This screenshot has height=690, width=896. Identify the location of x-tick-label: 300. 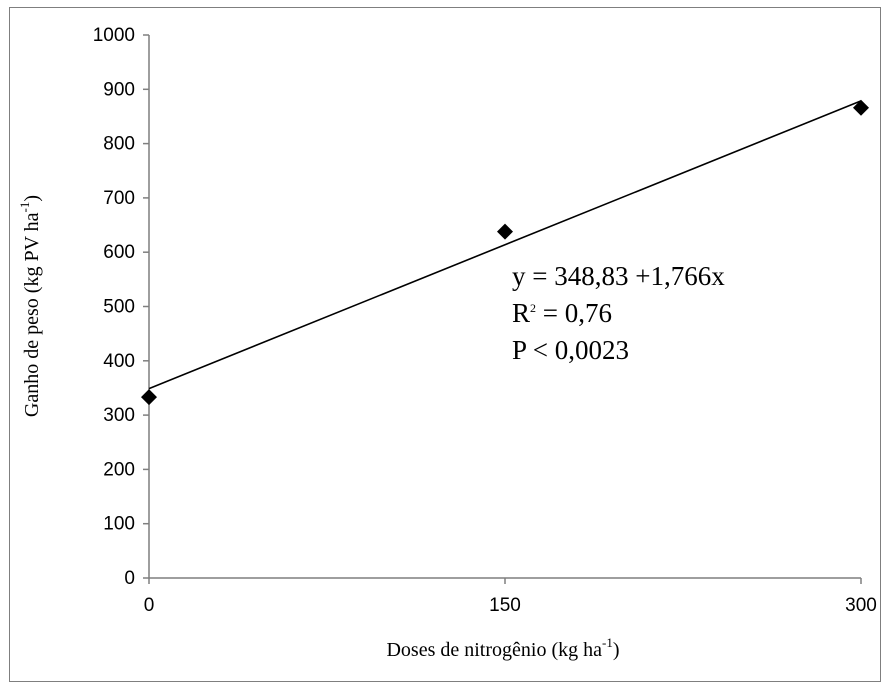
(861, 605).